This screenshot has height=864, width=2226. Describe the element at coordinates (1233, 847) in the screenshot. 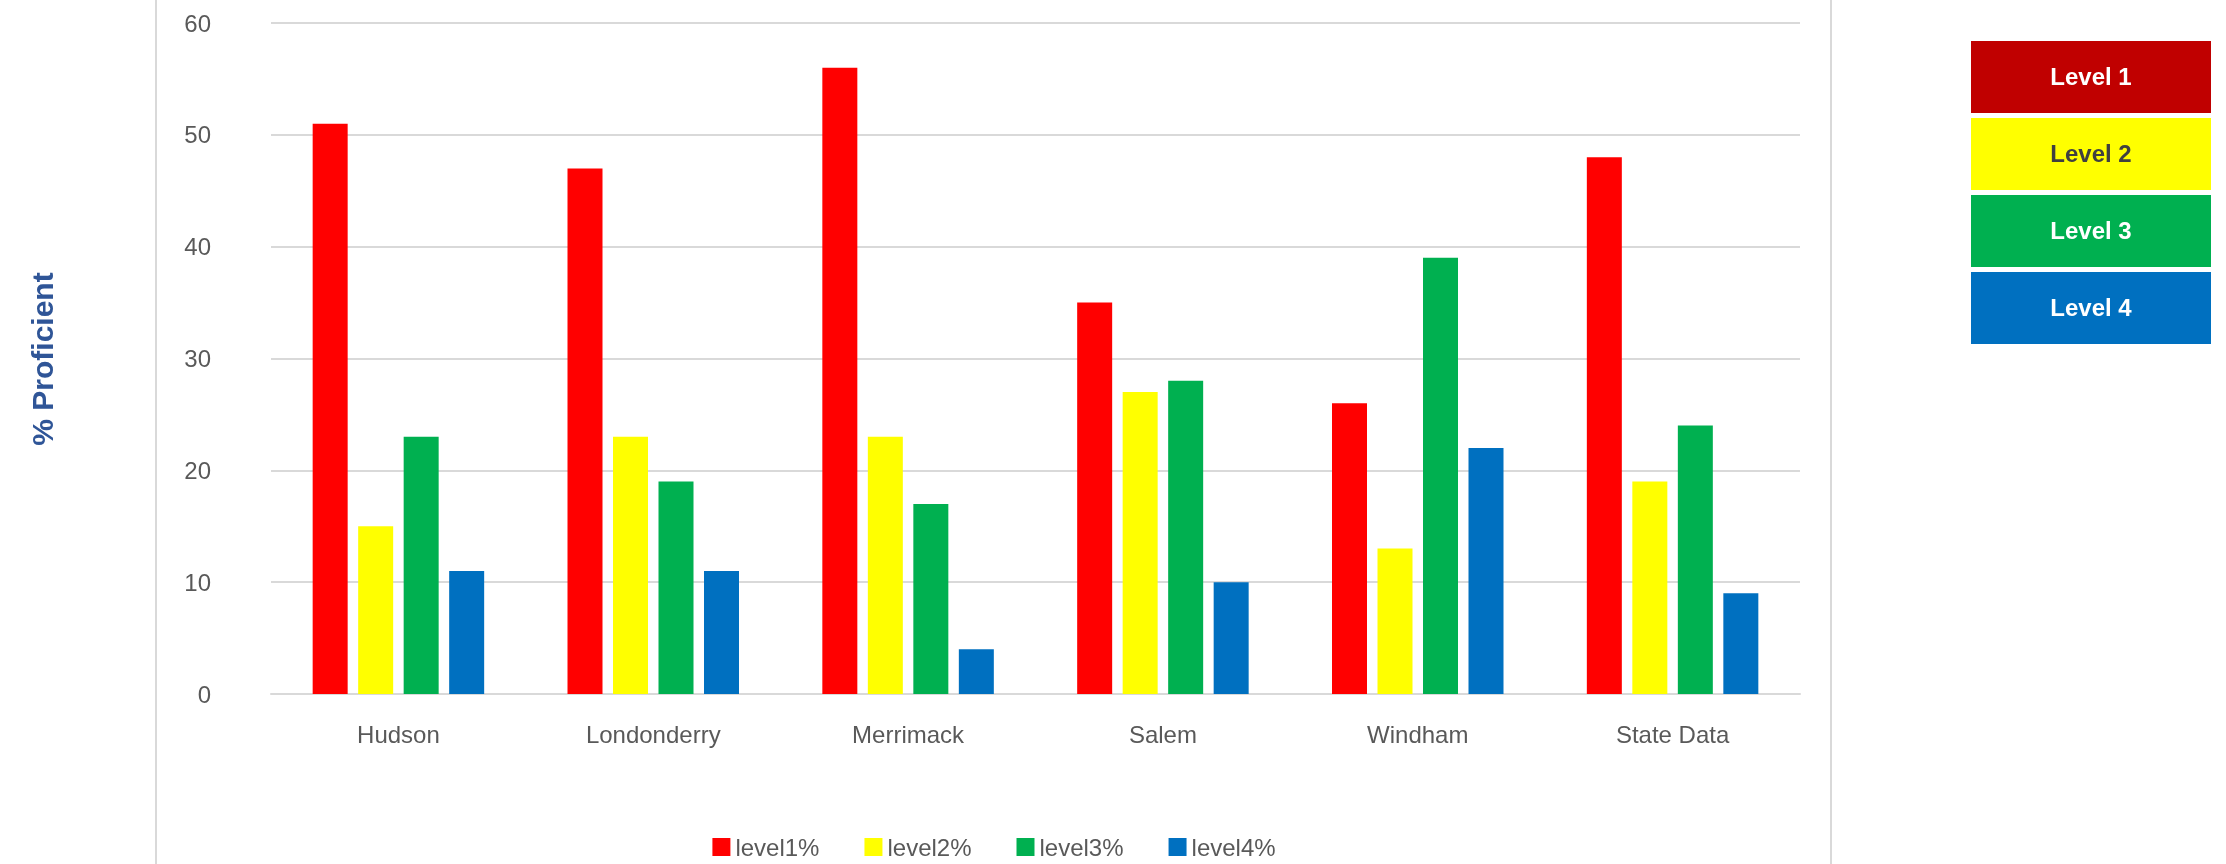

I see `legend-label: level4%` at that location.